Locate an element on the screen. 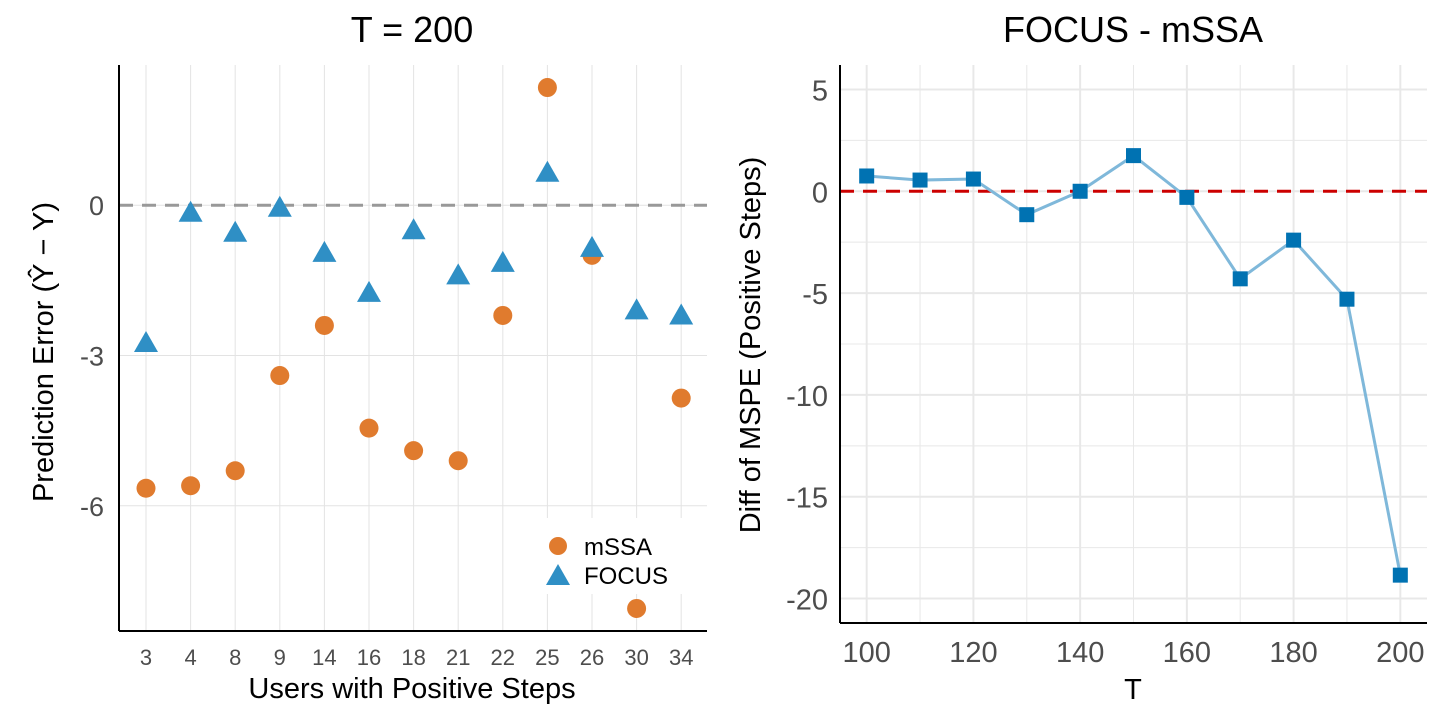 The height and width of the screenshot is (720, 1440). right-y-tick-label: -15 is located at coordinates (807, 499).